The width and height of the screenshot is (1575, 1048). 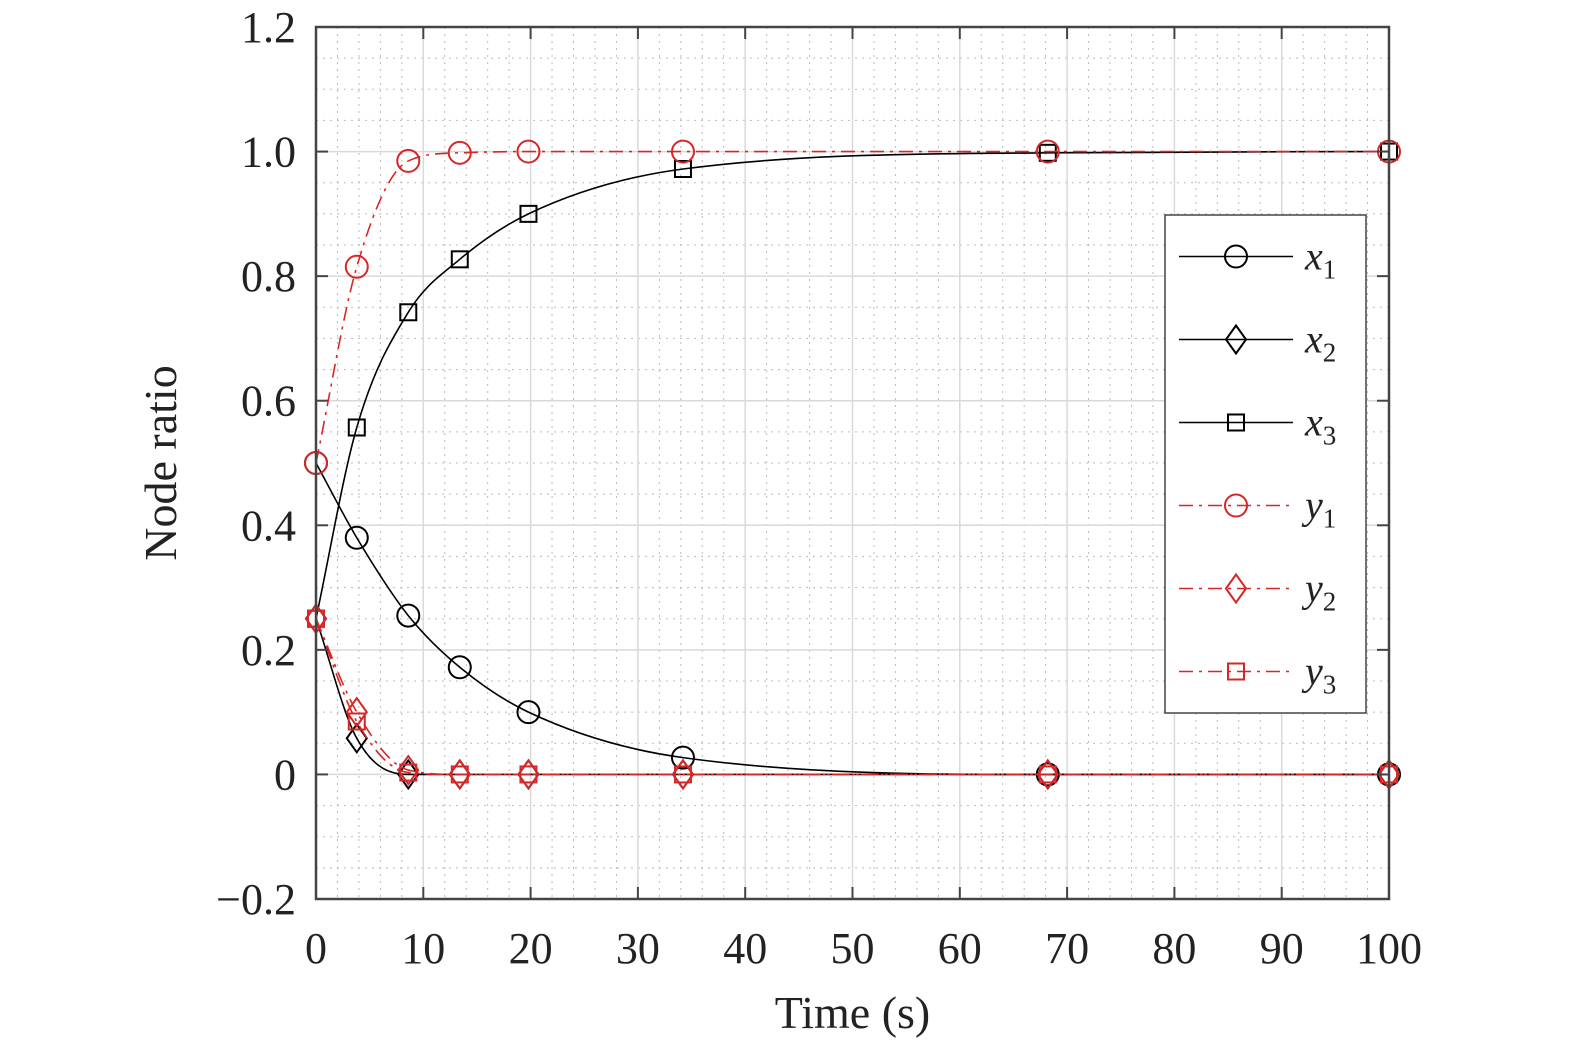 What do you see at coordinates (531, 948) in the screenshot?
I see `x-tick-label: 20` at bounding box center [531, 948].